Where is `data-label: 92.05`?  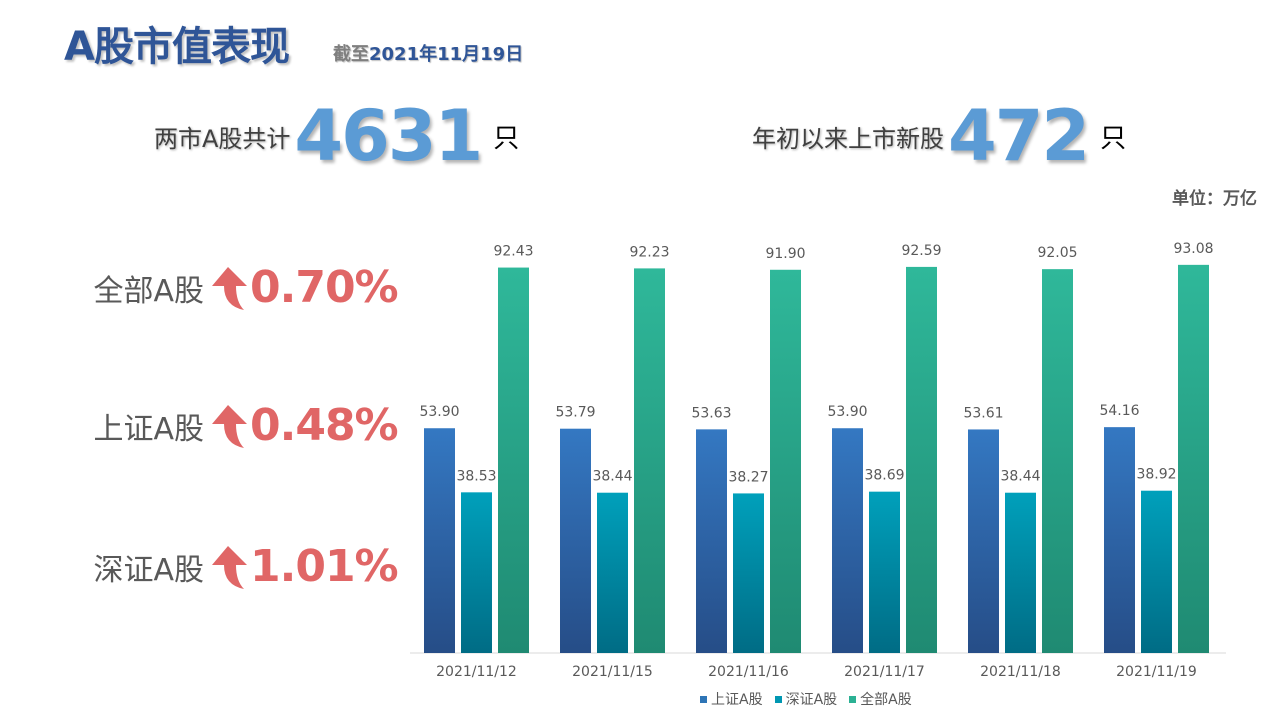
data-label: 92.05 is located at coordinates (1057, 253).